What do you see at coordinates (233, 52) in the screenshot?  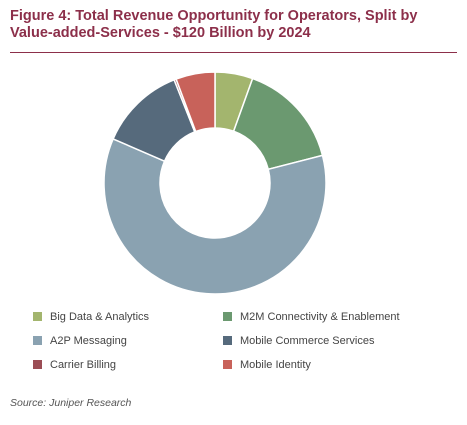 I see `title-divider` at bounding box center [233, 52].